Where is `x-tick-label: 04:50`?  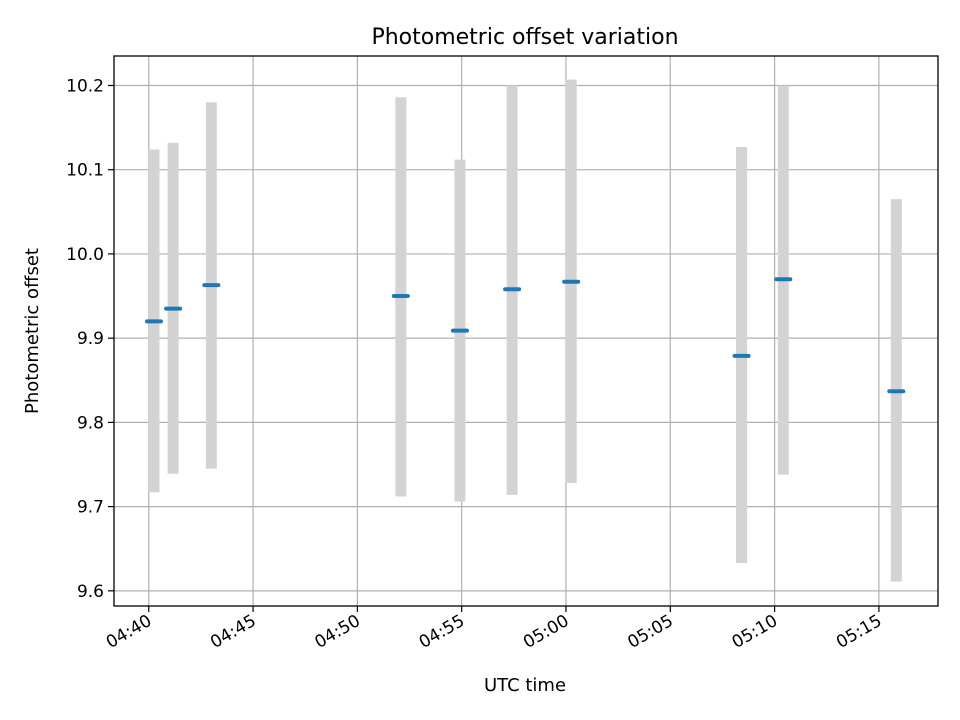 x-tick-label: 04:50 is located at coordinates (337, 632).